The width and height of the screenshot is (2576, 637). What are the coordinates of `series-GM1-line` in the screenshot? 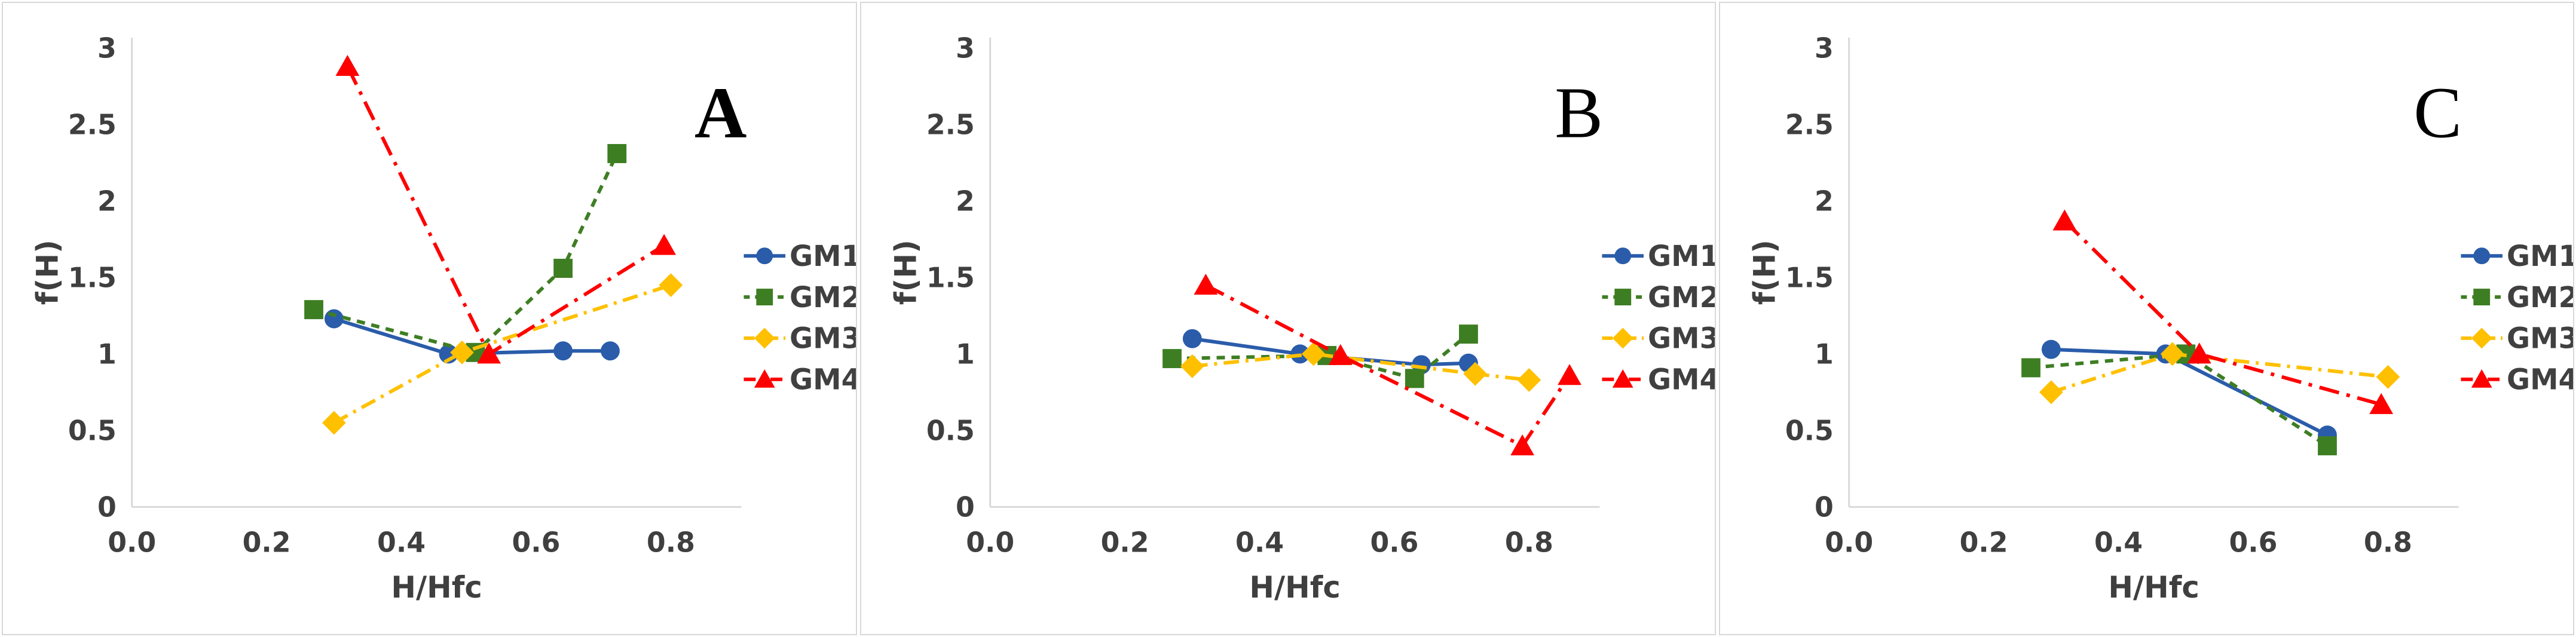 It's located at (471, 336).